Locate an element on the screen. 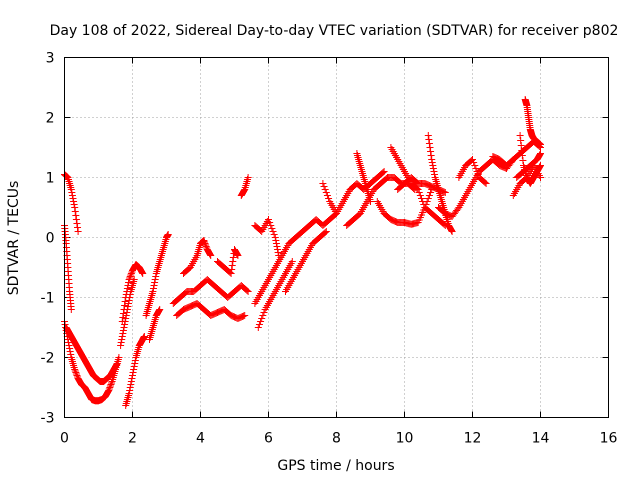 The width and height of the screenshot is (640, 480). x-tick-label-2: 2 is located at coordinates (132, 439).